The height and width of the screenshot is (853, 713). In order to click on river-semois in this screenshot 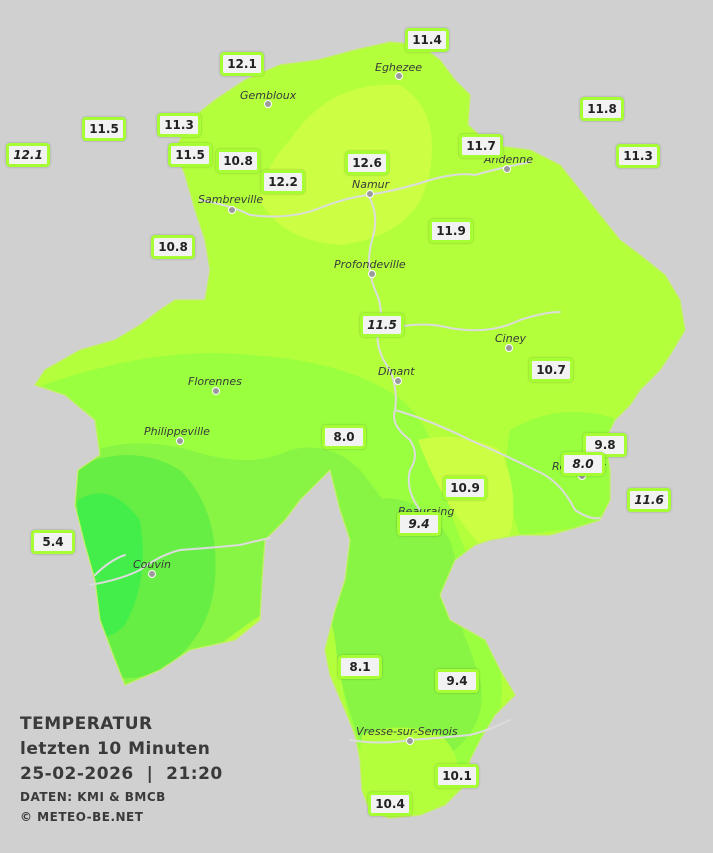, I will do `click(430, 731)`.